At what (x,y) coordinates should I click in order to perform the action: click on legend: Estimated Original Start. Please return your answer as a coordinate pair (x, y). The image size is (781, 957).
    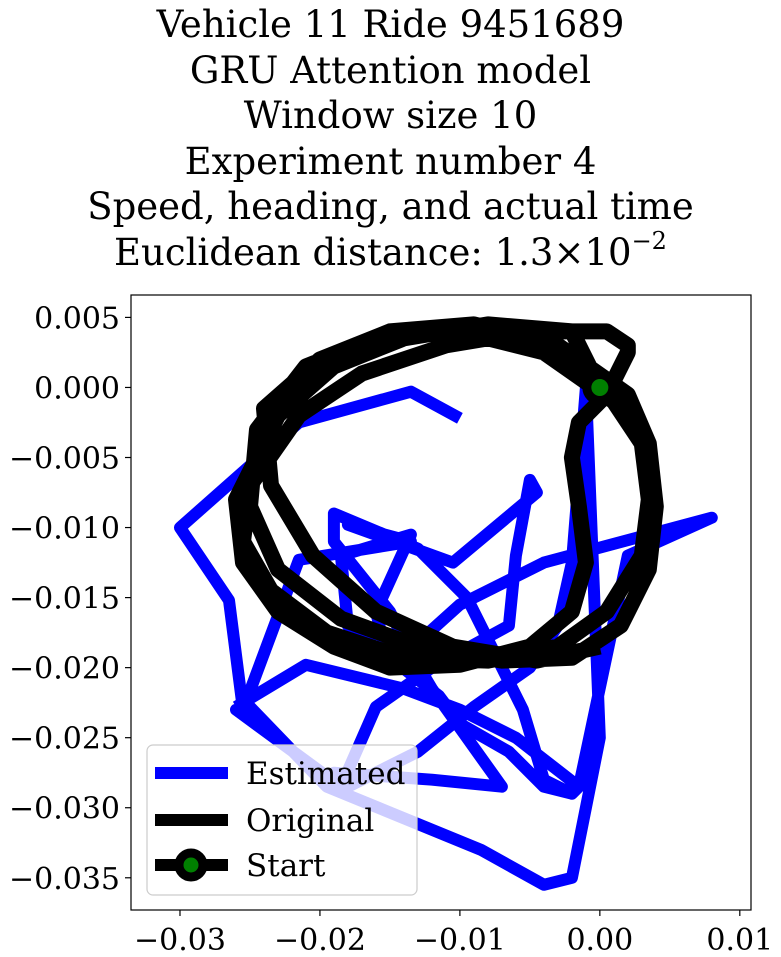
    Looking at the image, I should click on (282, 820).